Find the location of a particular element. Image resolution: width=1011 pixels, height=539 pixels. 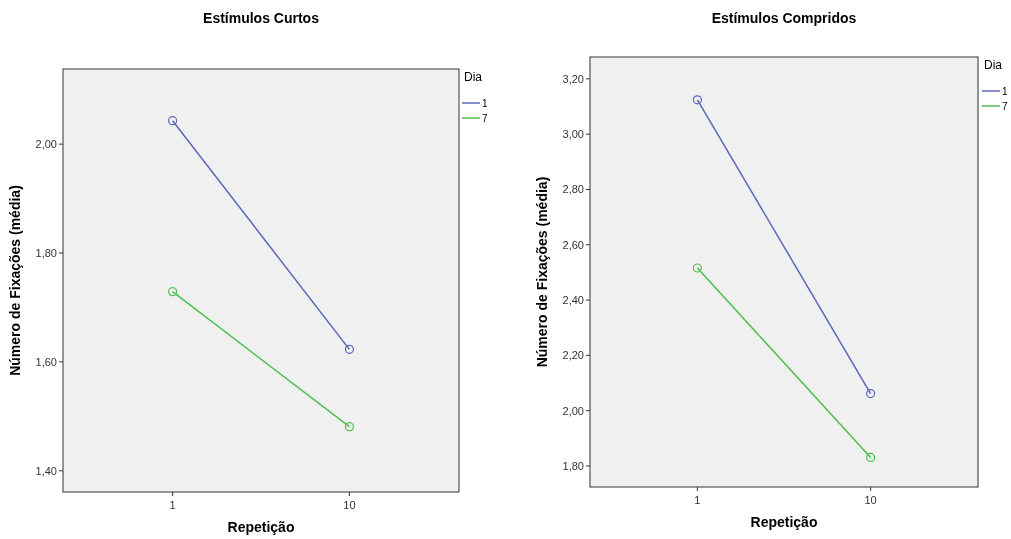

y-tick-label: 1,60 is located at coordinates (46, 361).